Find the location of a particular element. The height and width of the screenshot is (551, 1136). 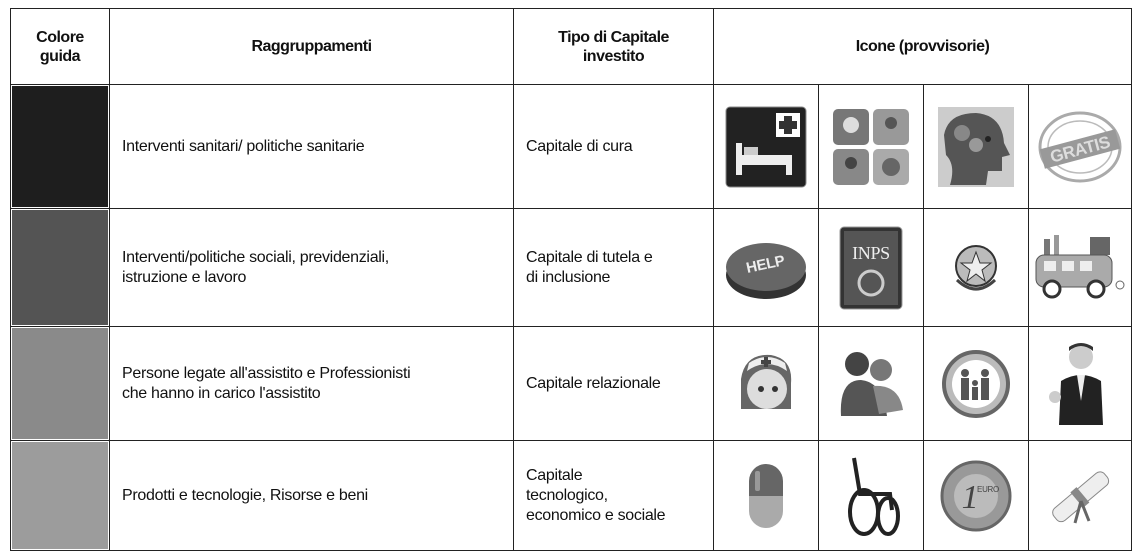

diploma-icon is located at coordinates (1081, 496).